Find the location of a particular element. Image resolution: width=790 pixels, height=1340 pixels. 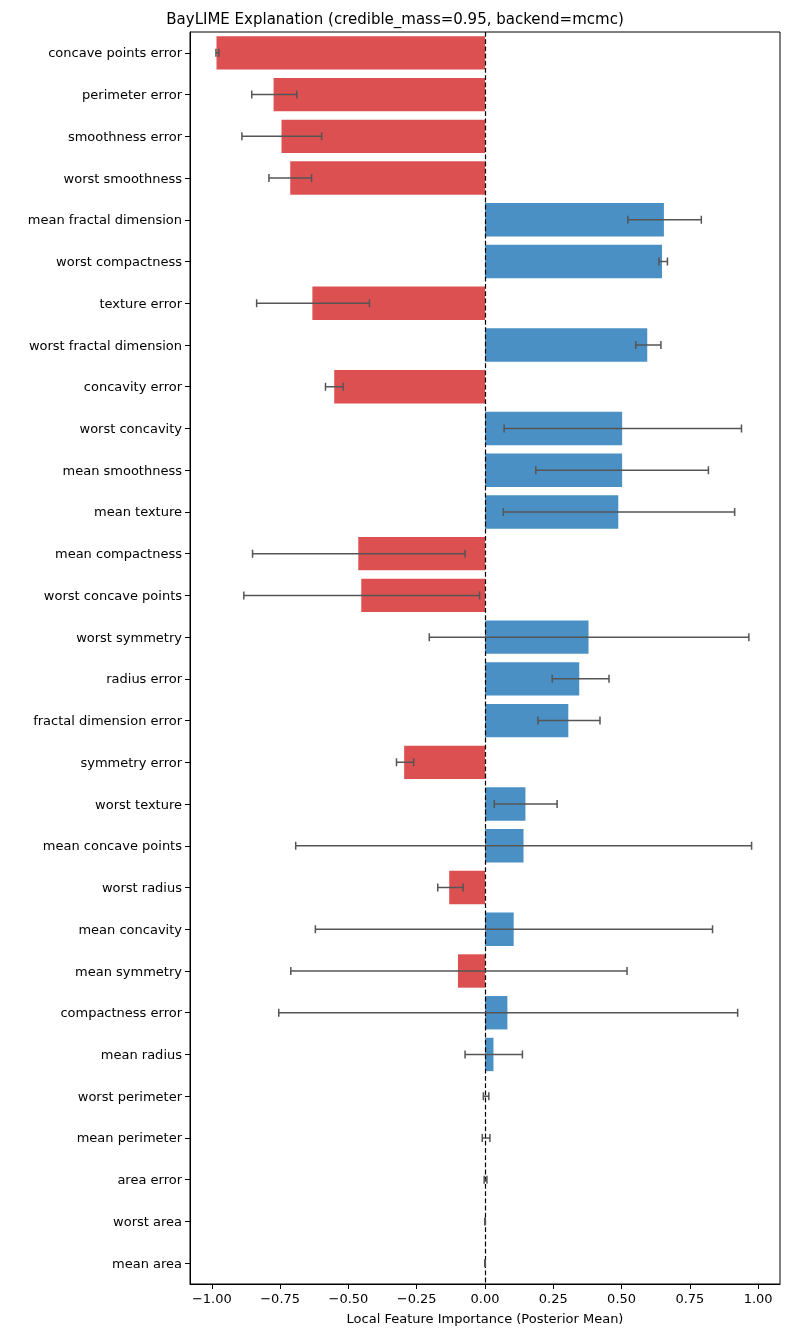

y-tick-label: mean compactness is located at coordinates (118, 554).